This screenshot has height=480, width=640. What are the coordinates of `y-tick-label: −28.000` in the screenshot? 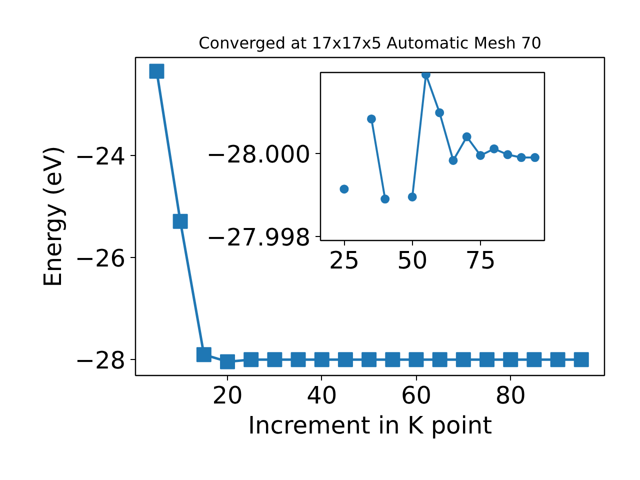 It's located at (258, 154).